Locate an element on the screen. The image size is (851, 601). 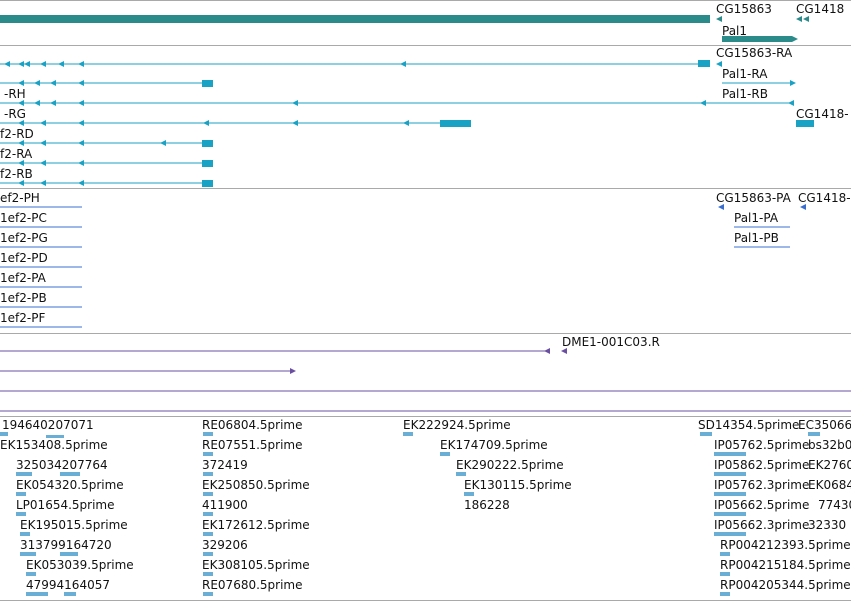
est-label: IP05862.5prime is located at coordinates (762, 465).